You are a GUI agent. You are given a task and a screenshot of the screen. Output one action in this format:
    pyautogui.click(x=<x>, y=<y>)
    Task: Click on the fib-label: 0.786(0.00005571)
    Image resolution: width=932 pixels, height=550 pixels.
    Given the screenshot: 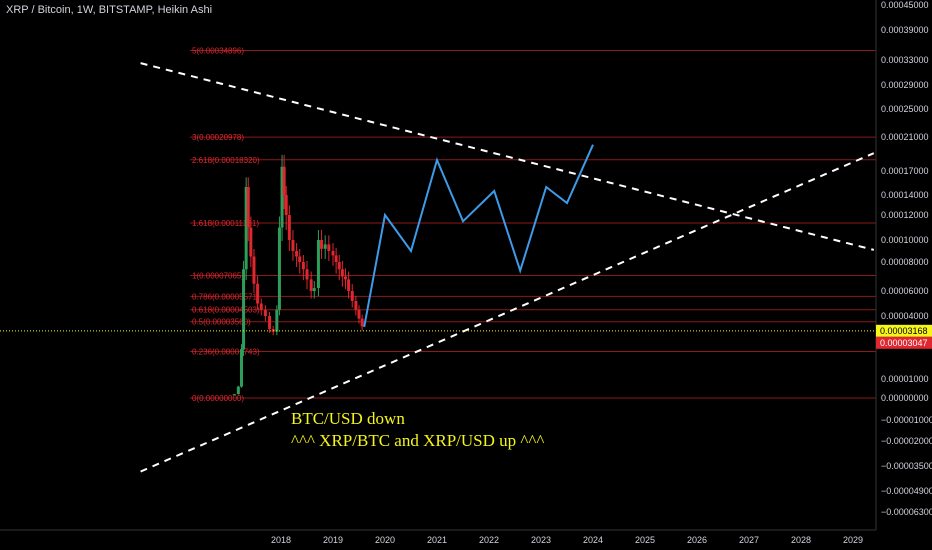 What is the action you would take?
    pyautogui.click(x=226, y=296)
    